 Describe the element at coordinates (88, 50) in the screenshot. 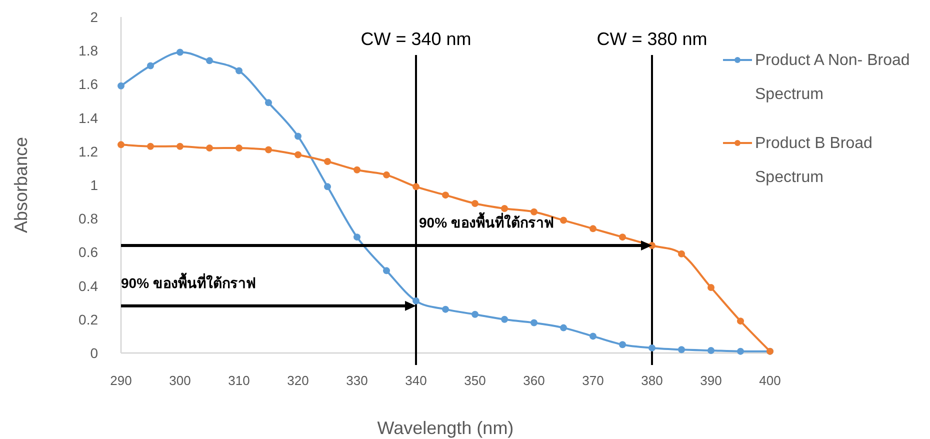

I see `y-tick-label: 1.8` at that location.